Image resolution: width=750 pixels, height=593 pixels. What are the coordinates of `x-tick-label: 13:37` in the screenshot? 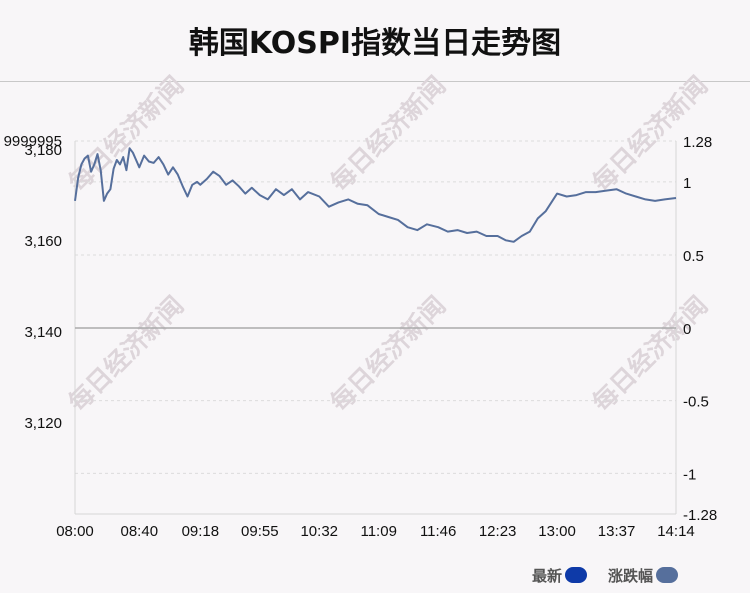 It's located at (617, 531).